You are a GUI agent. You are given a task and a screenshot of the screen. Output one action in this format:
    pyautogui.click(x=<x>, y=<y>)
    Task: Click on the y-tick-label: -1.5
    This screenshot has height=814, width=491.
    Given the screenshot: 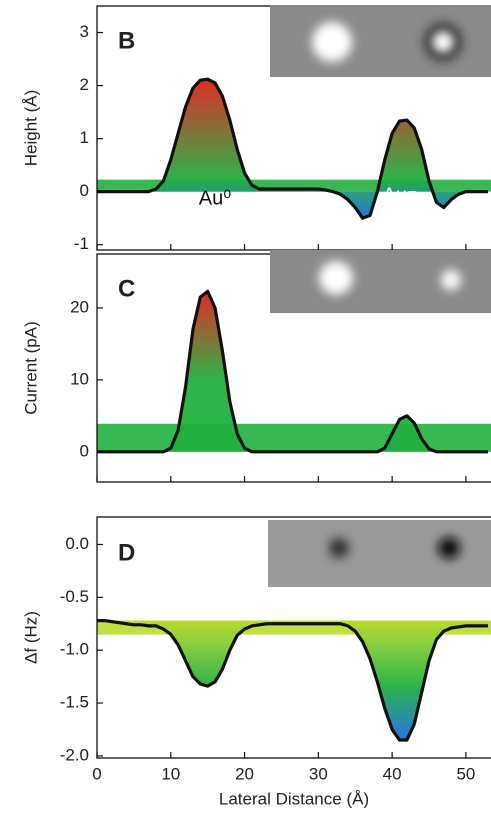 What is the action you would take?
    pyautogui.click(x=74, y=702)
    